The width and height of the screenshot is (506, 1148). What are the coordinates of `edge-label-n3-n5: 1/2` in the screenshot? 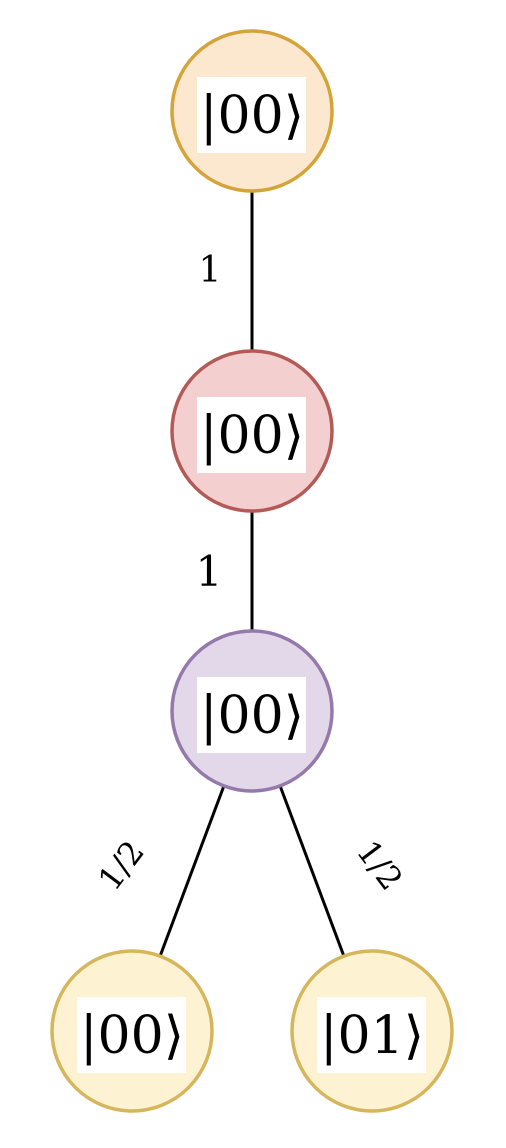 It's located at (379, 865).